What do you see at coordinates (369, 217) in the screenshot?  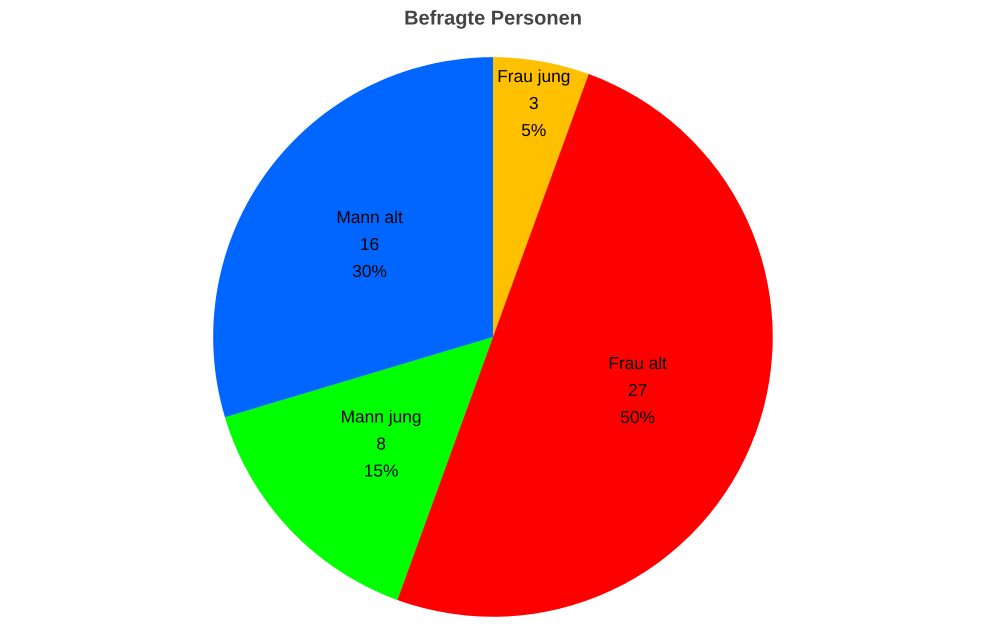 I see `slice-label: Mann alt` at bounding box center [369, 217].